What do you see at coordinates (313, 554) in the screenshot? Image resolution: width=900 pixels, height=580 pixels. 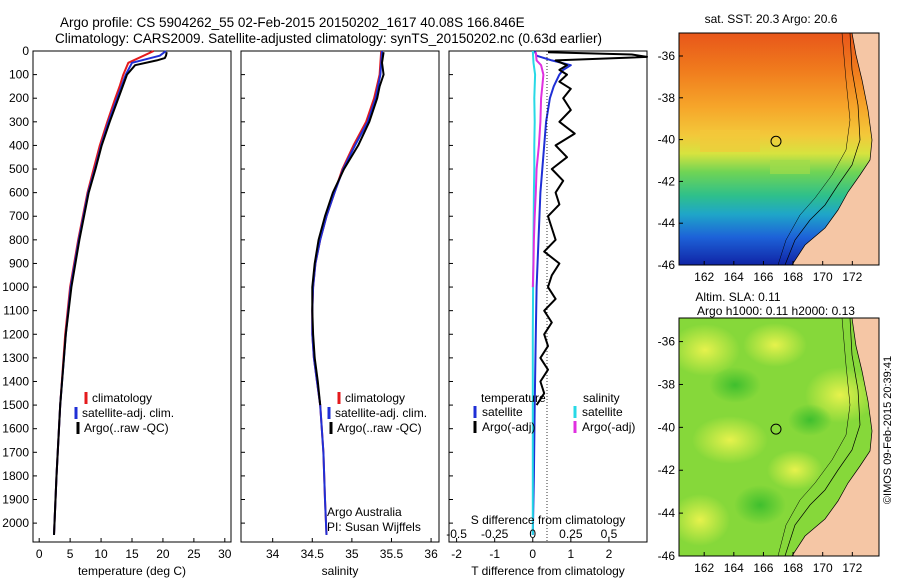 I see `x-tick-label: 34.5` at bounding box center [313, 554].